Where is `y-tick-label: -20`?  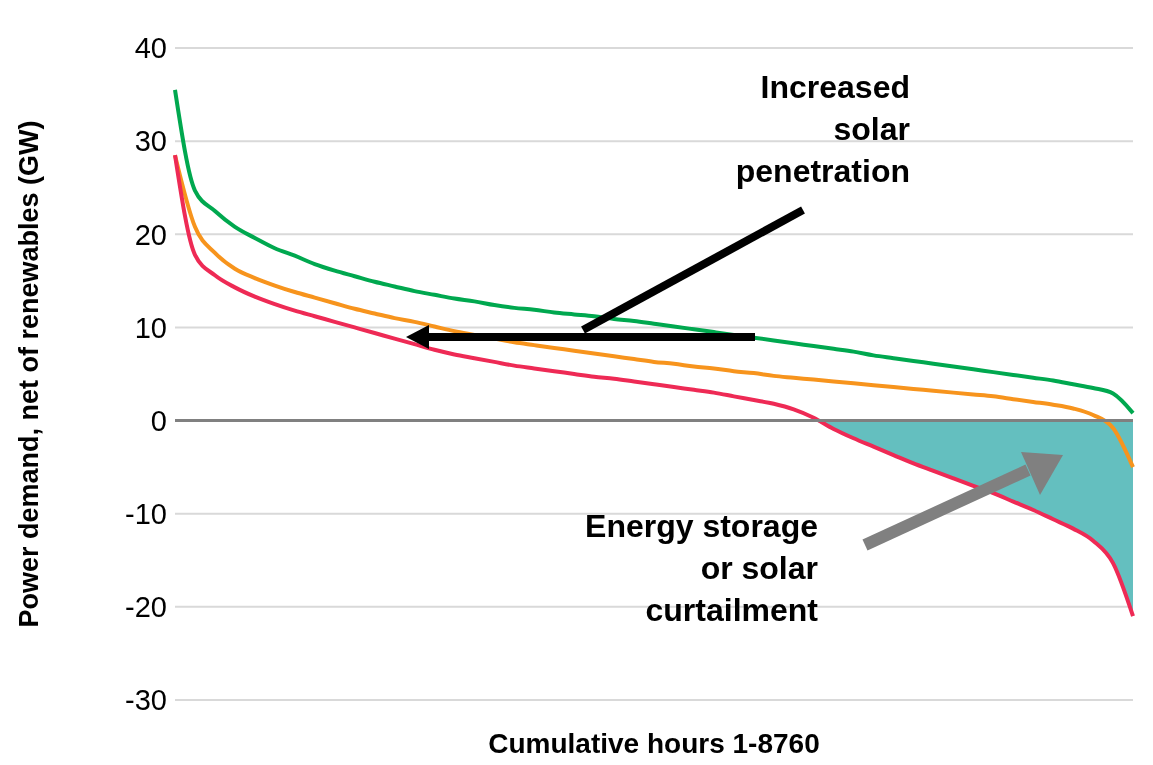 y-tick-label: -20 is located at coordinates (146, 607).